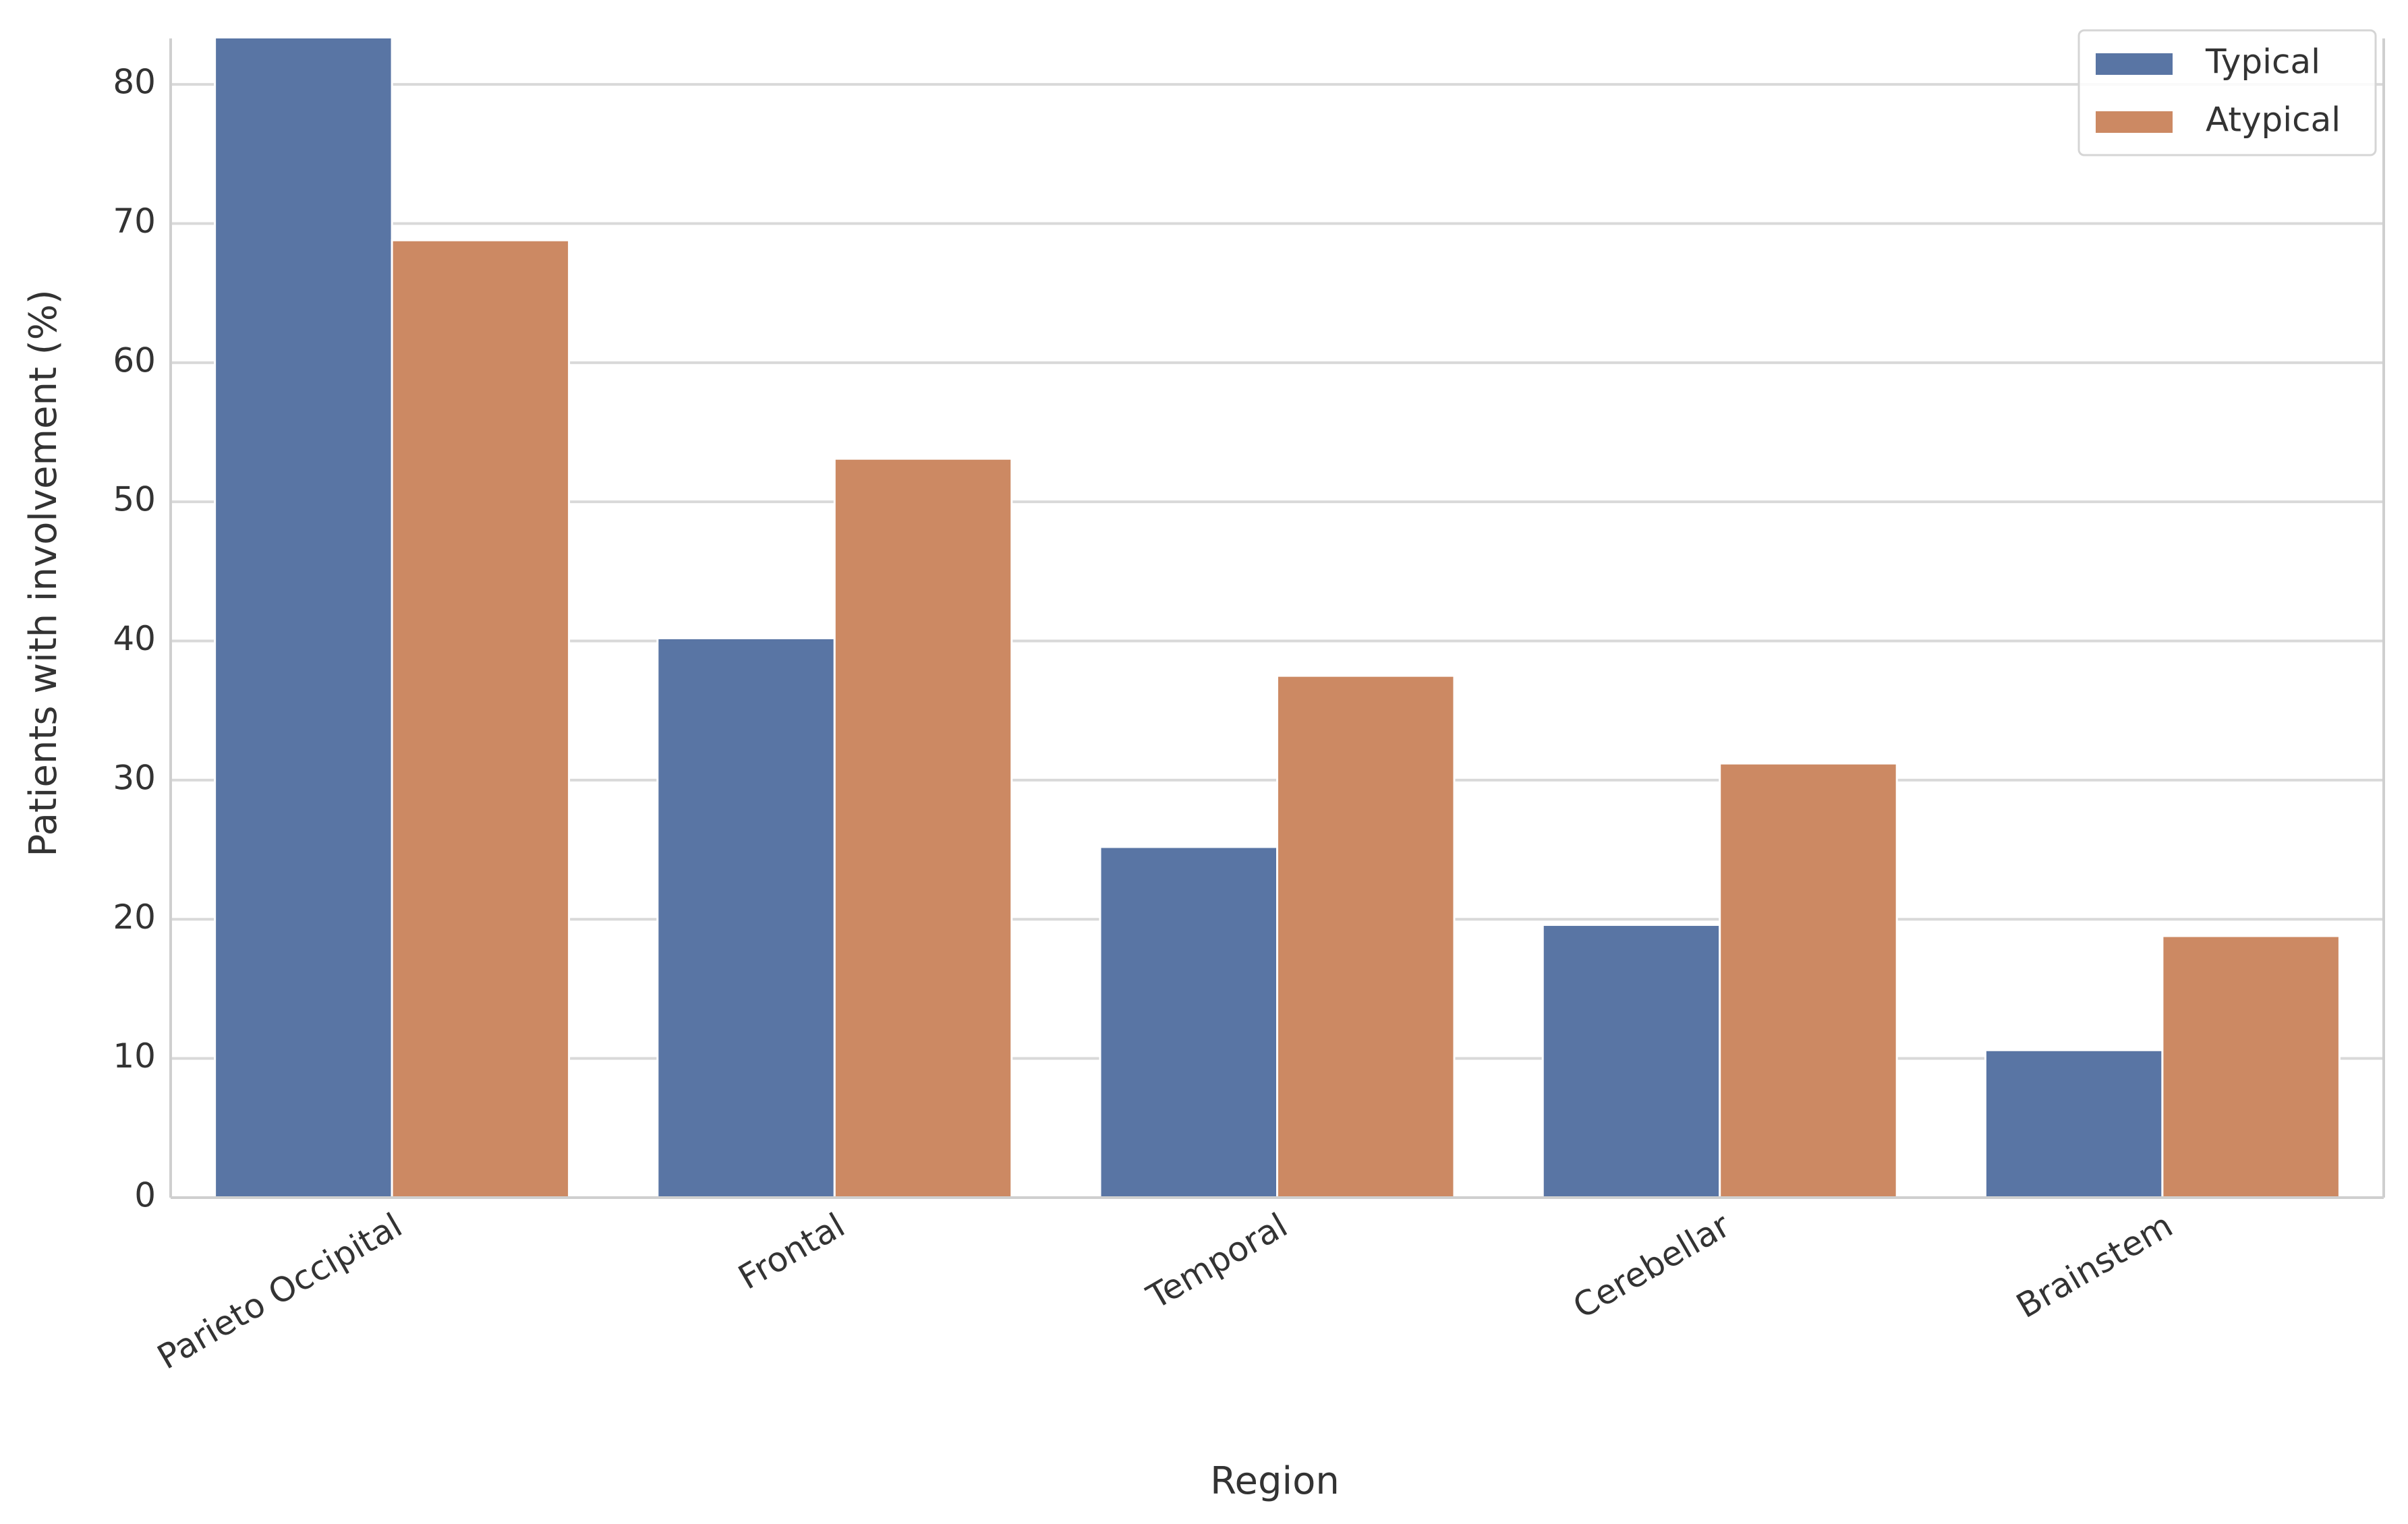 The height and width of the screenshot is (1524, 2408). I want to click on y-tick-label: 40, so click(134, 638).